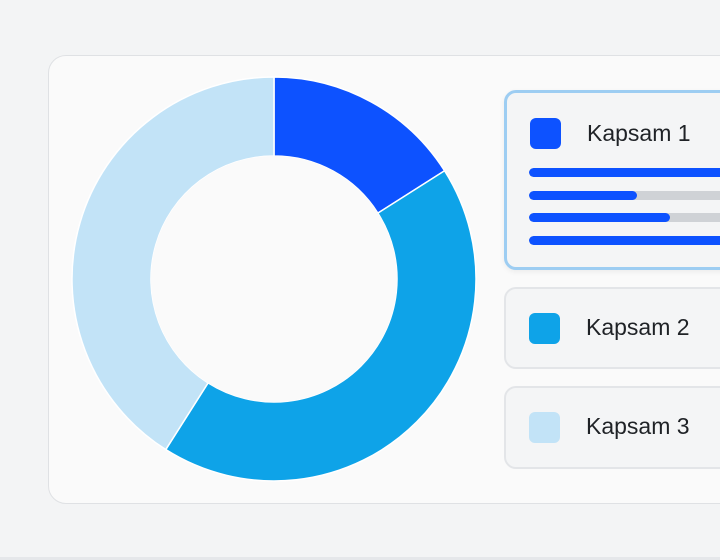 The width and height of the screenshot is (720, 560). What do you see at coordinates (638, 426) in the screenshot?
I see `legend-label-kapsam-3: Kapsam 3` at bounding box center [638, 426].